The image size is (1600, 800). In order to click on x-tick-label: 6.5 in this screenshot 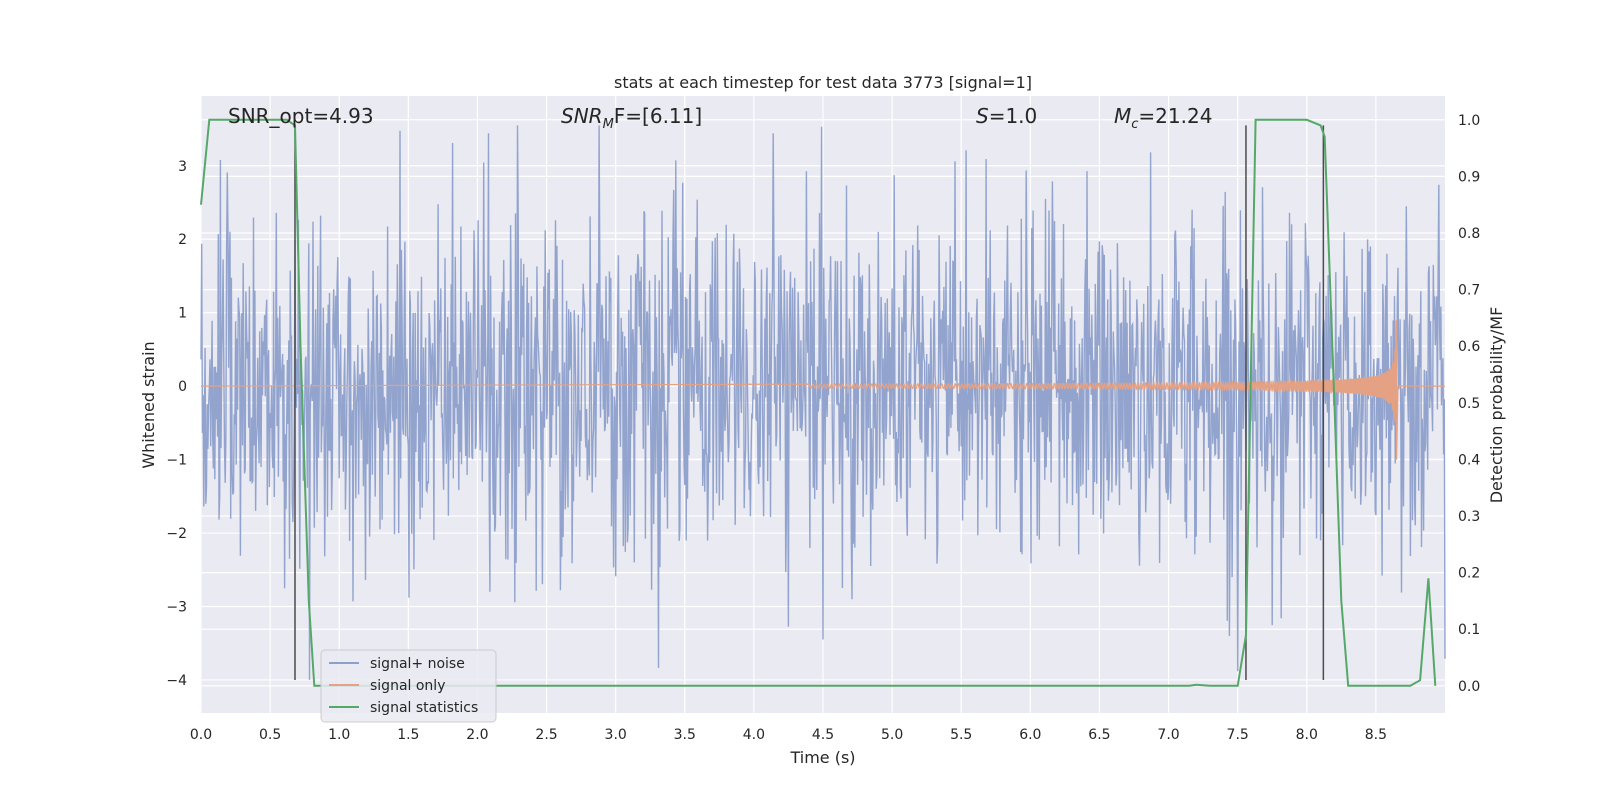, I will do `click(1099, 735)`.